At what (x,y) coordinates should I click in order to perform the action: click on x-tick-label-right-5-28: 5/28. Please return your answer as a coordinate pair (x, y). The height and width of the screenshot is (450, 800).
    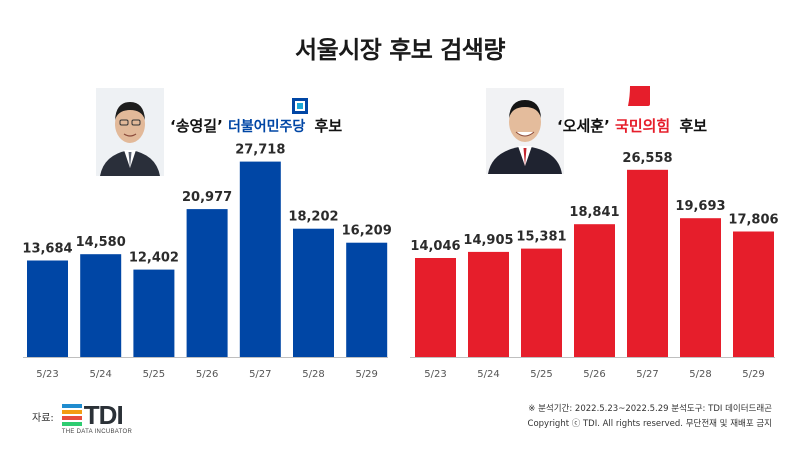
    Looking at the image, I should click on (700, 374).